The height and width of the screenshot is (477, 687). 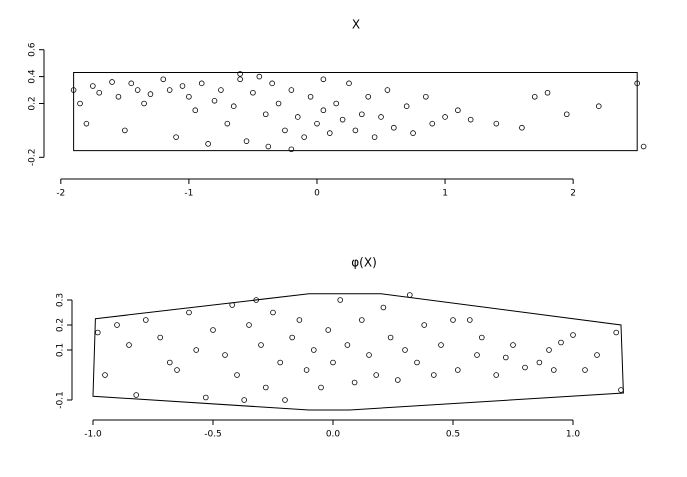 What do you see at coordinates (364, 263) in the screenshot?
I see `chart-title: φ(X)` at bounding box center [364, 263].